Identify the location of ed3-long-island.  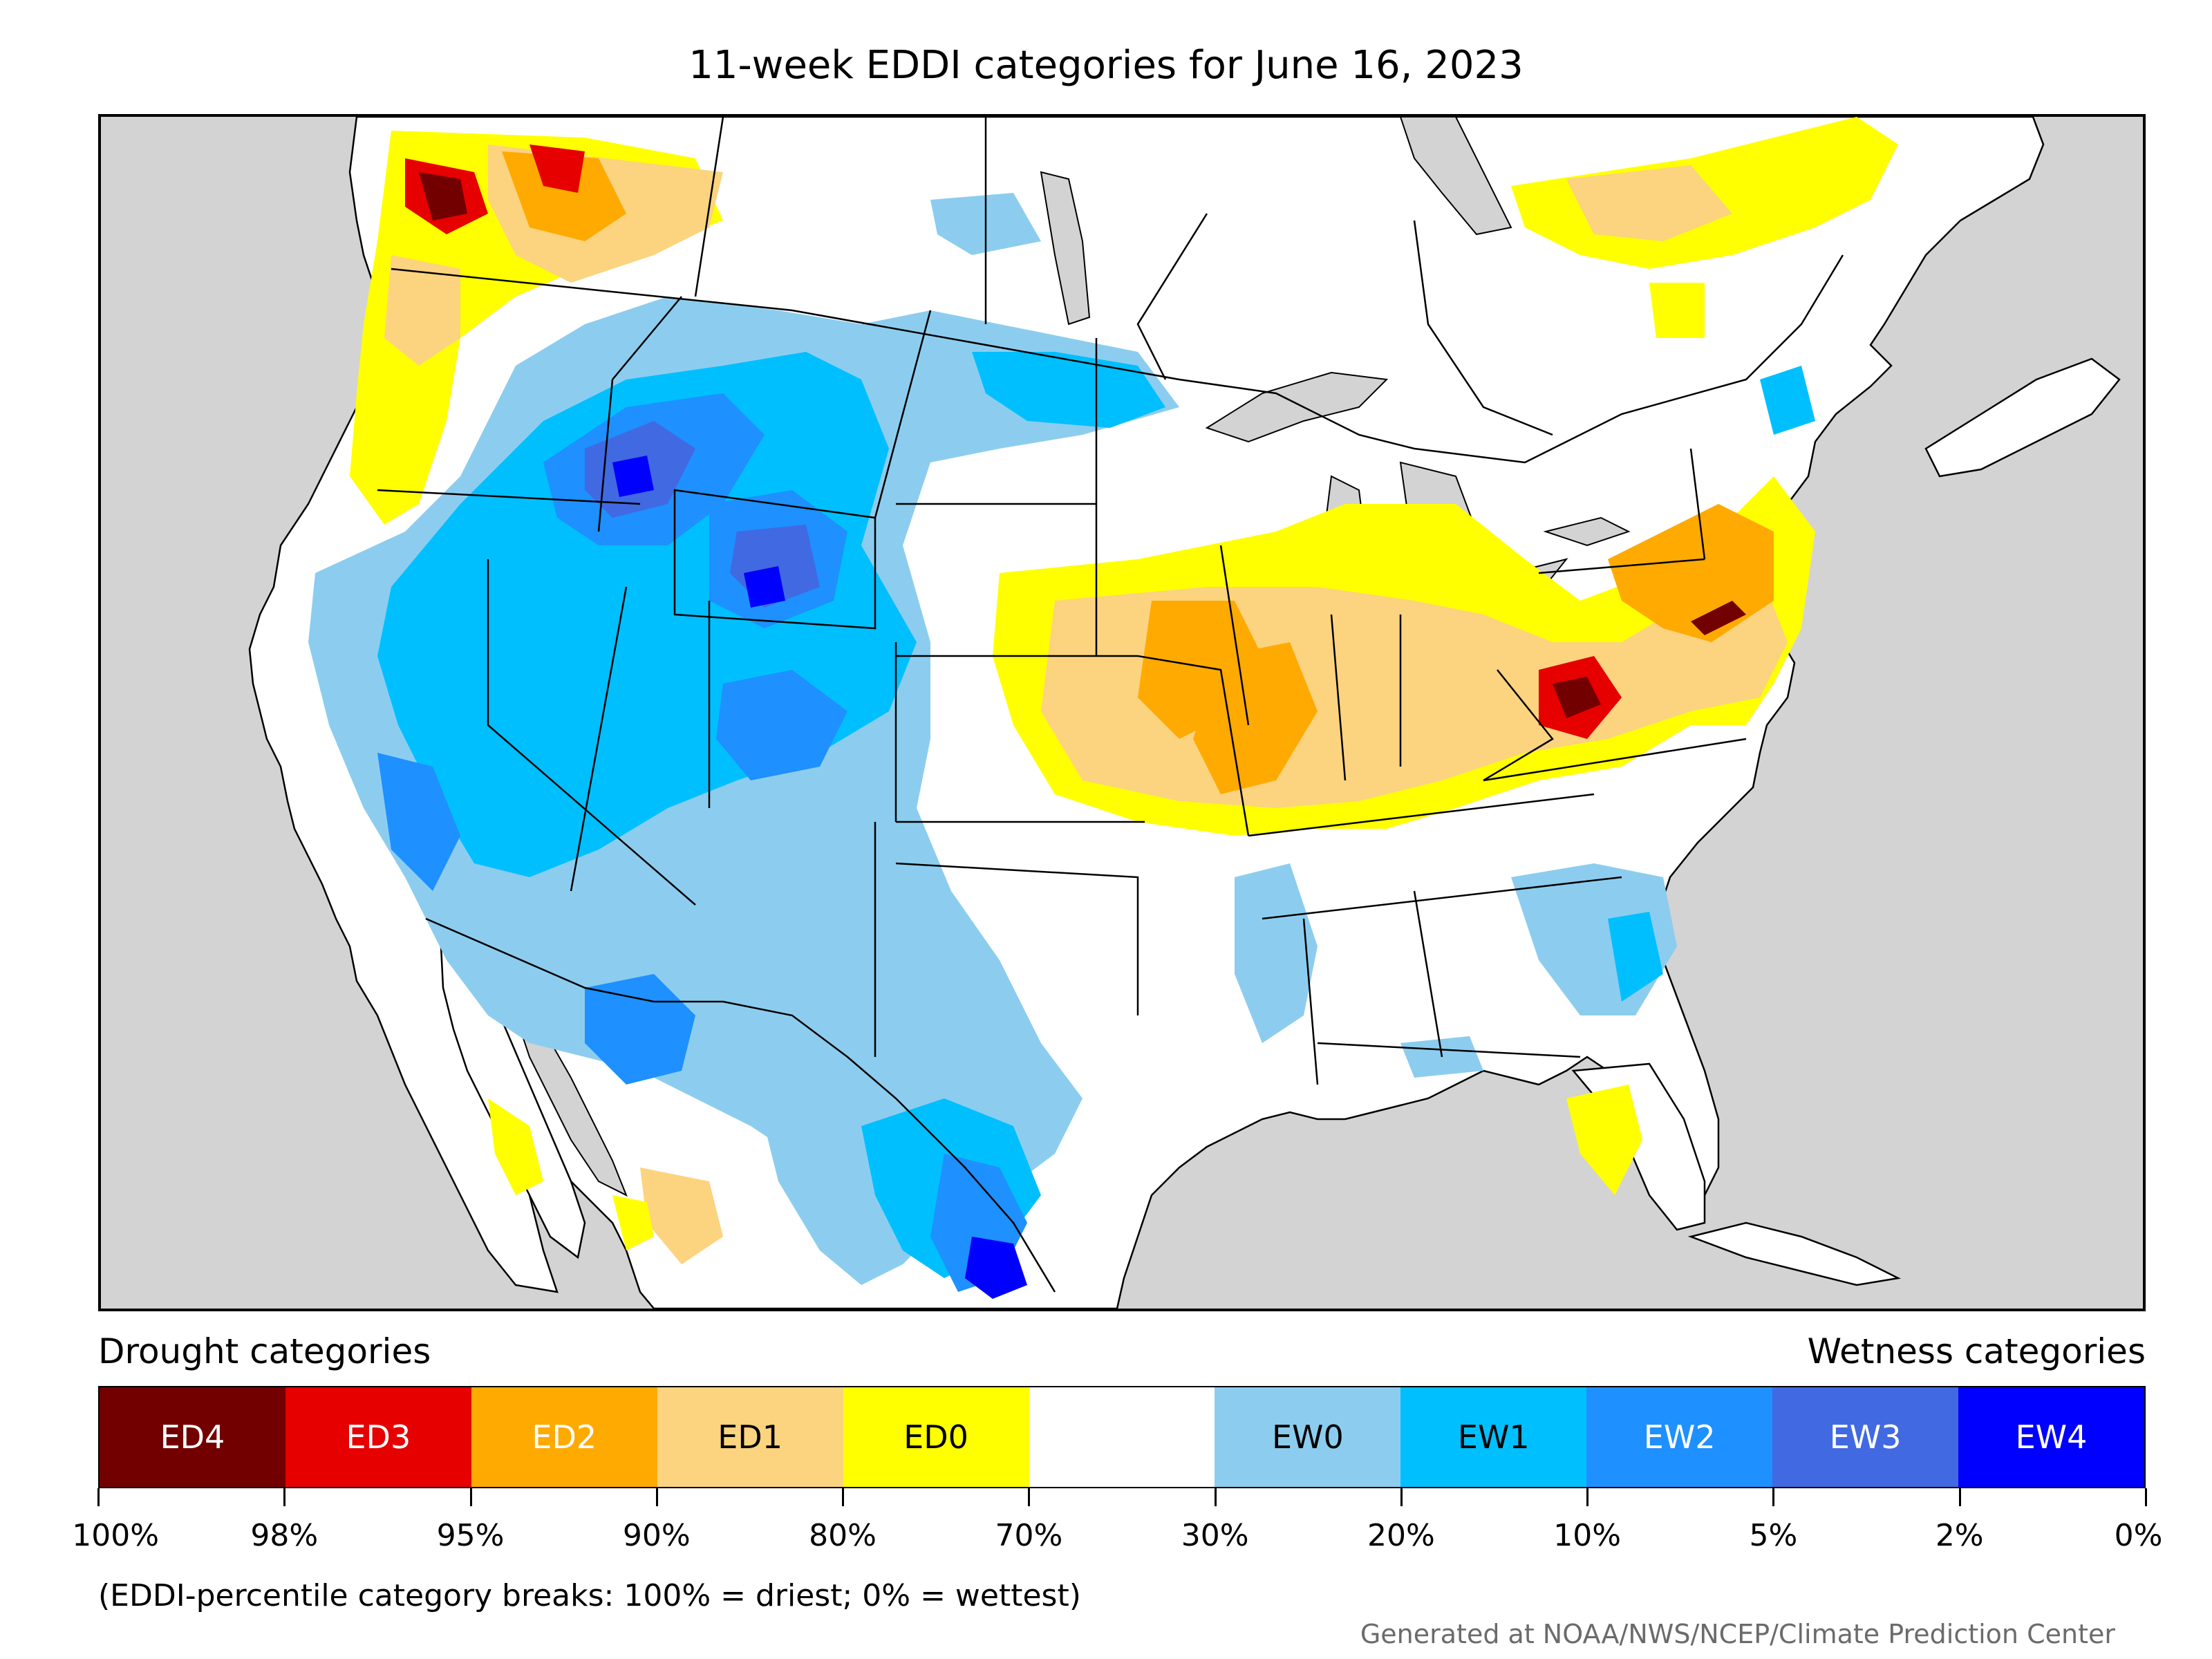
(1718, 618).